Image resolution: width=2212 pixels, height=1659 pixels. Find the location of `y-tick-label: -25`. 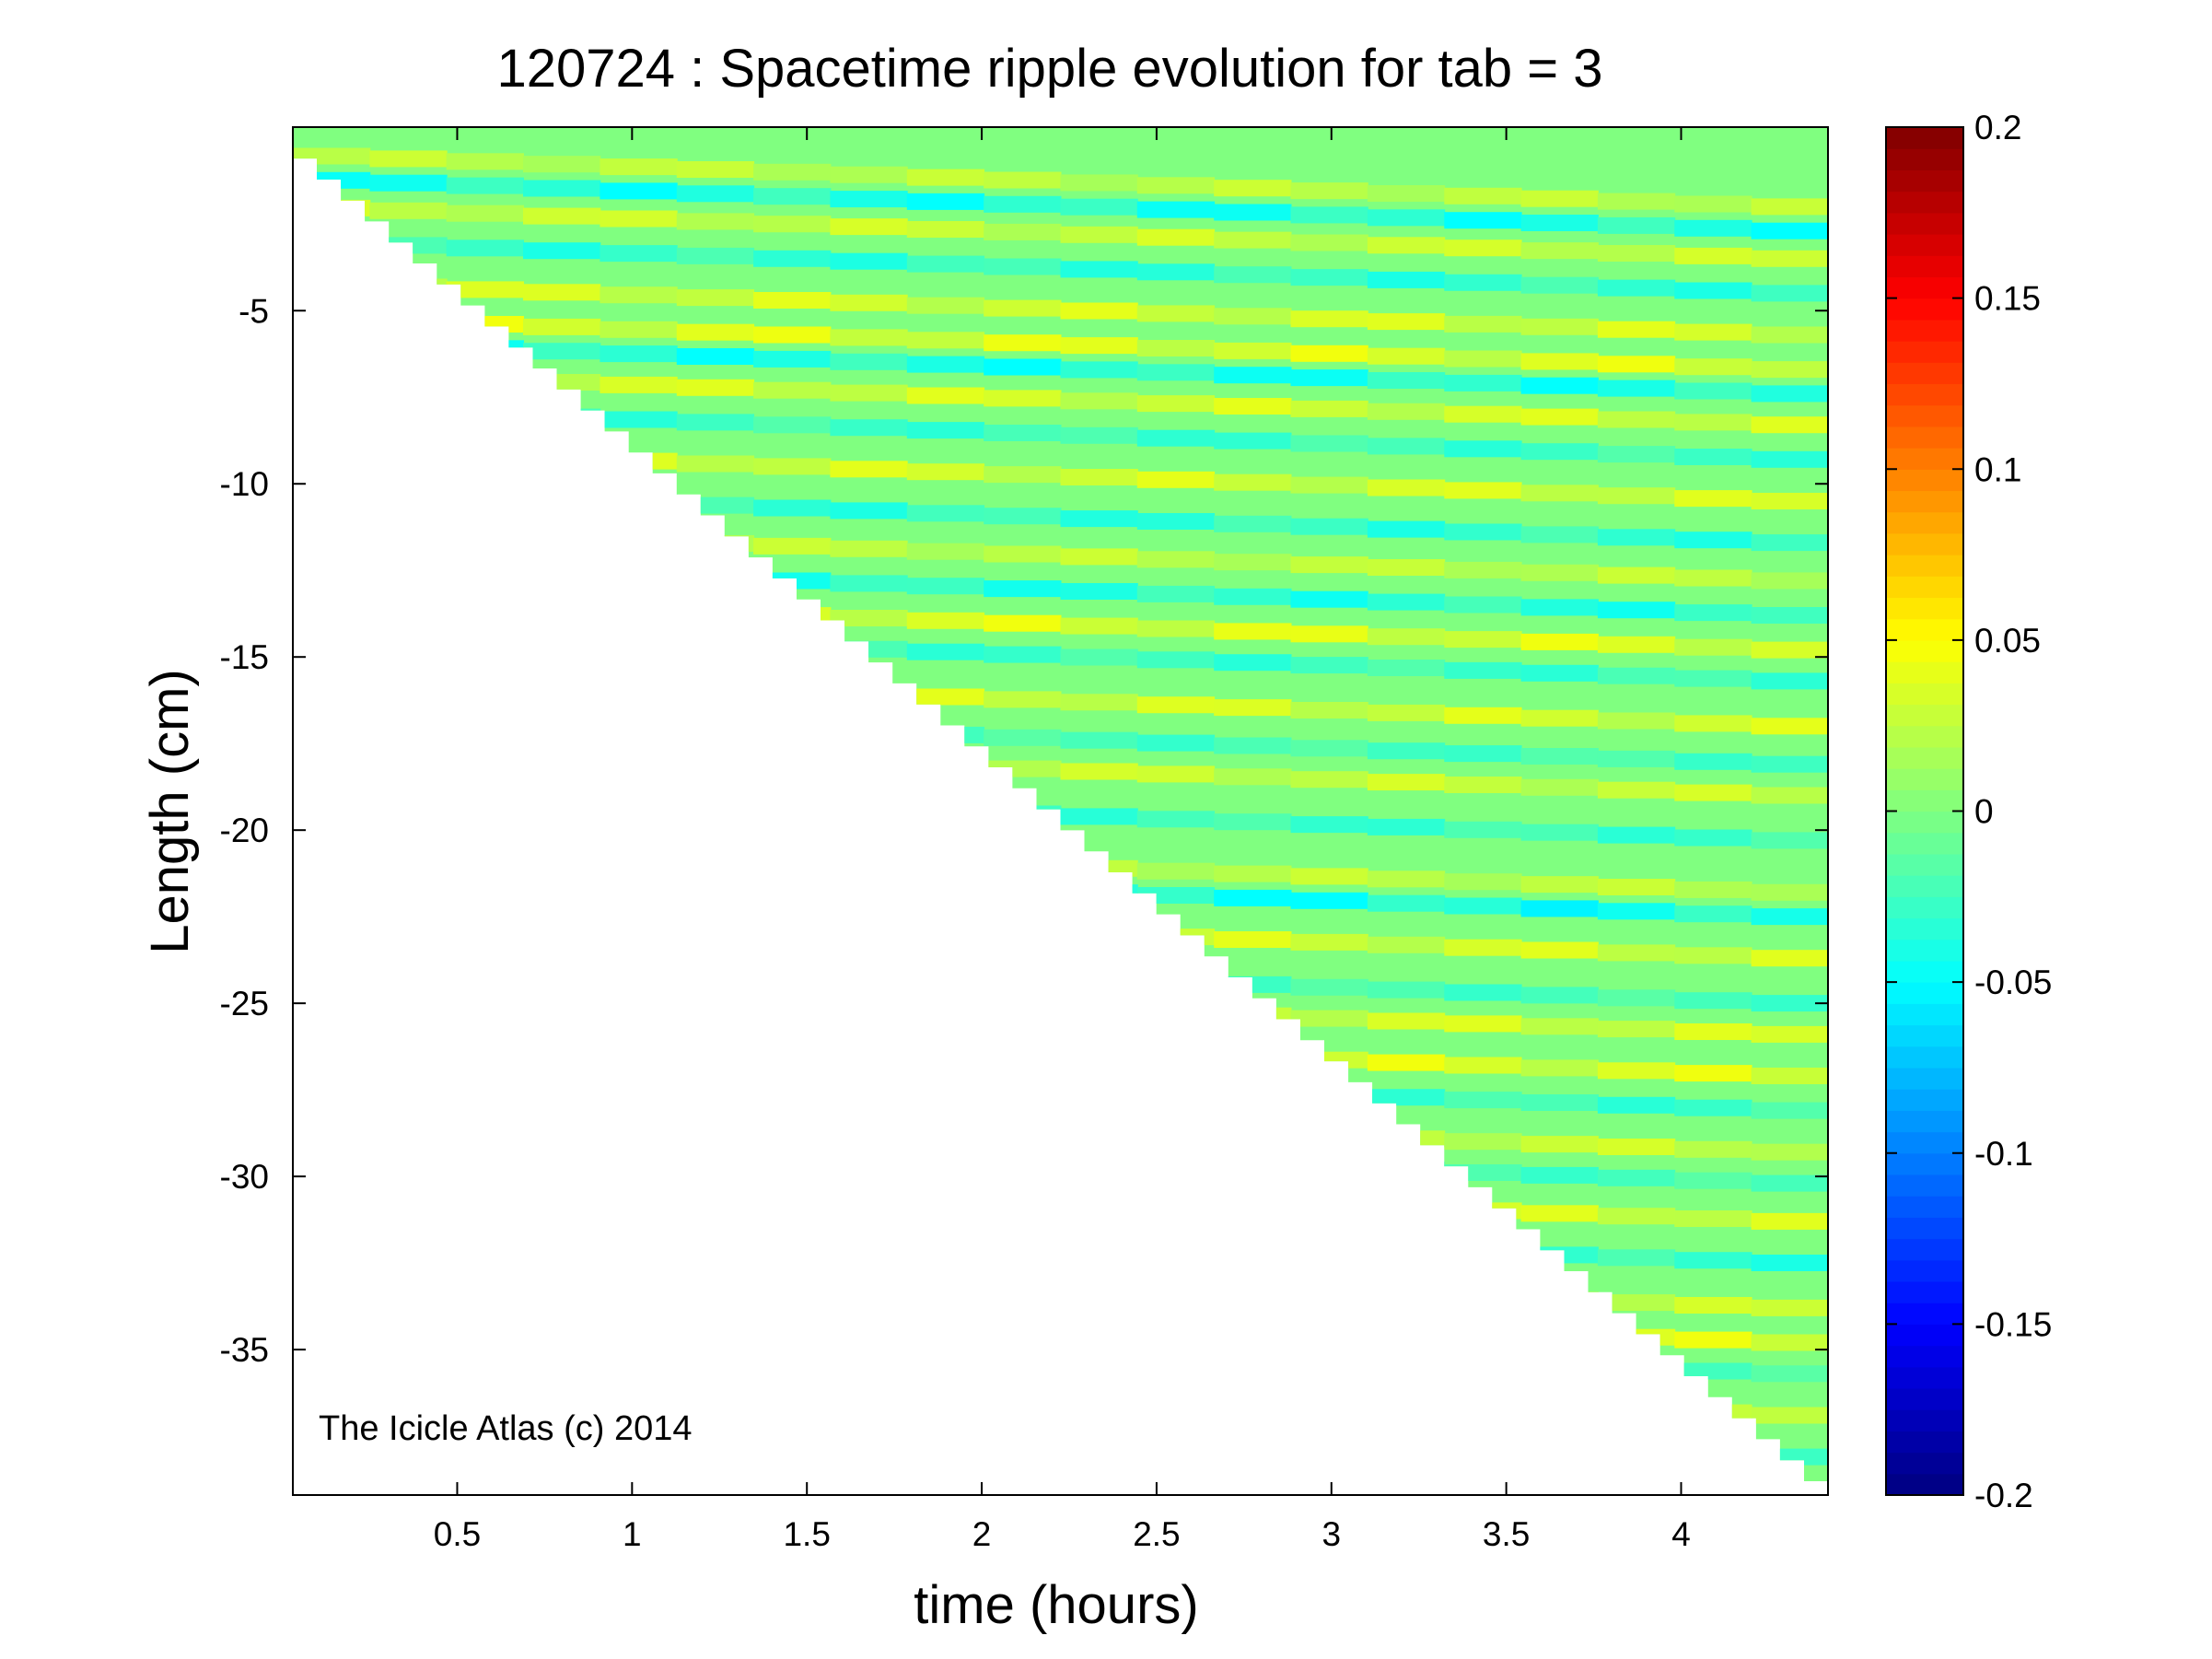

y-tick-label: -25 is located at coordinates (244, 1003).